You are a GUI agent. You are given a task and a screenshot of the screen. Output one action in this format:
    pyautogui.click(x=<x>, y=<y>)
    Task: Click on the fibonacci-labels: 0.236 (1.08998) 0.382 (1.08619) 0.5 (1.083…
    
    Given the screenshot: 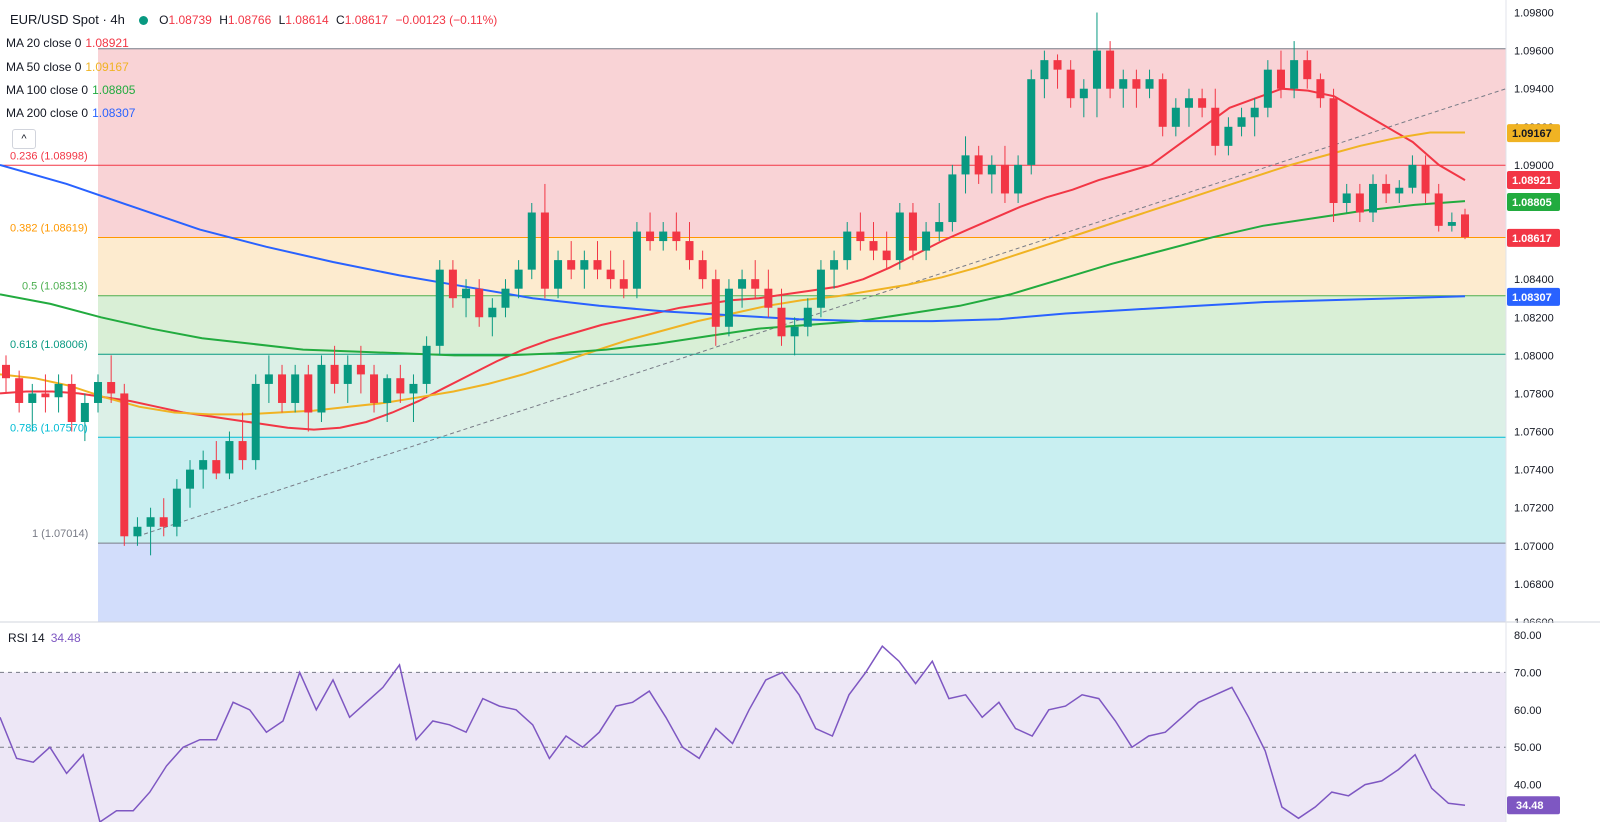 What is the action you would take?
    pyautogui.click(x=49, y=345)
    